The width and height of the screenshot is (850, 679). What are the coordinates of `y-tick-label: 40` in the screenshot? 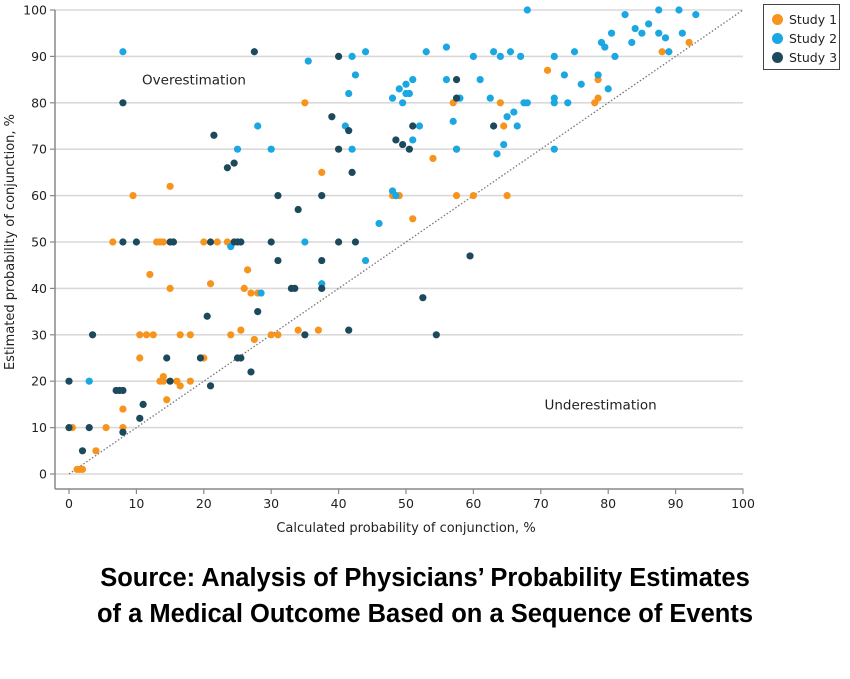 It's located at (39, 288).